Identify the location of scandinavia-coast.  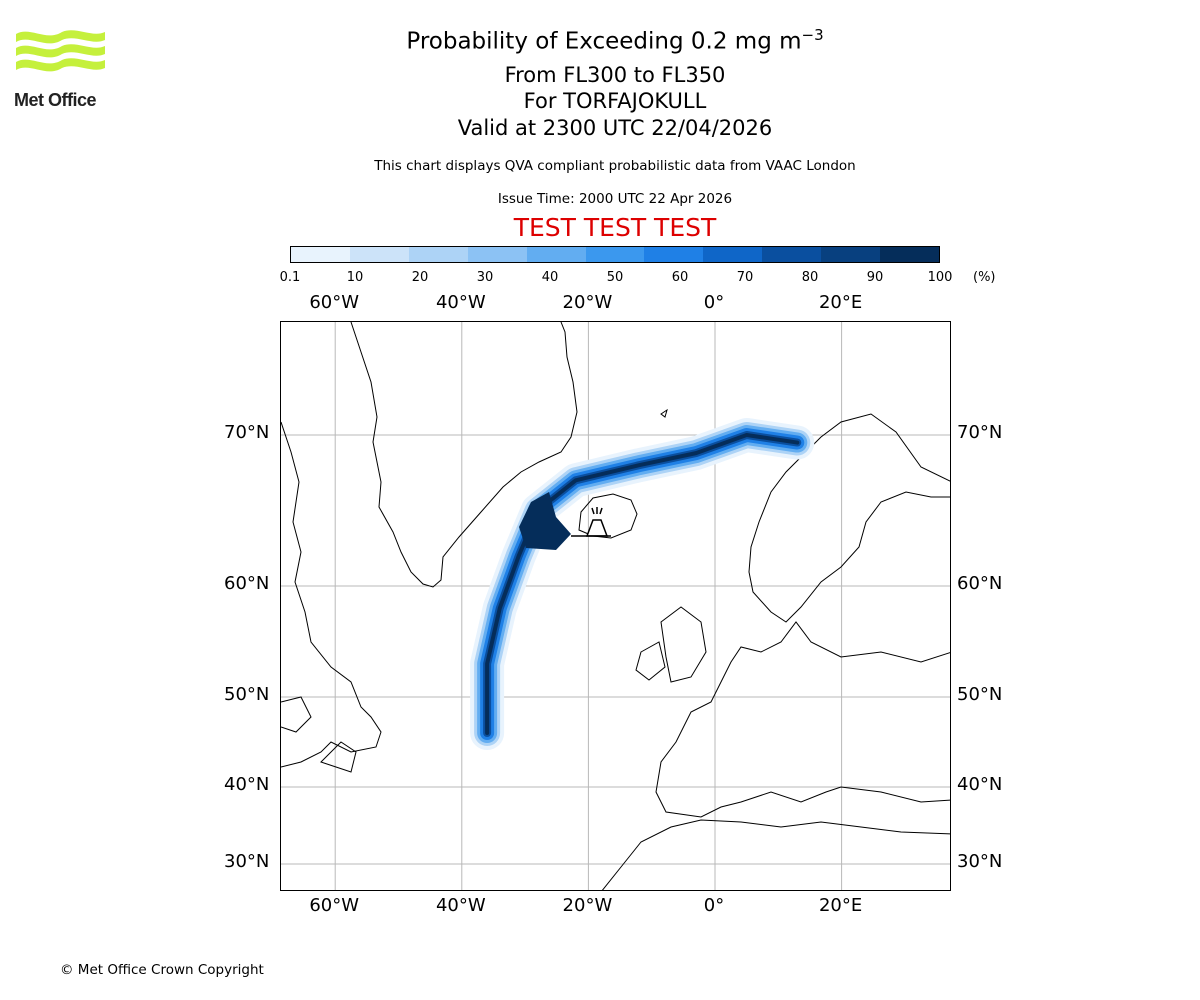
(849, 518).